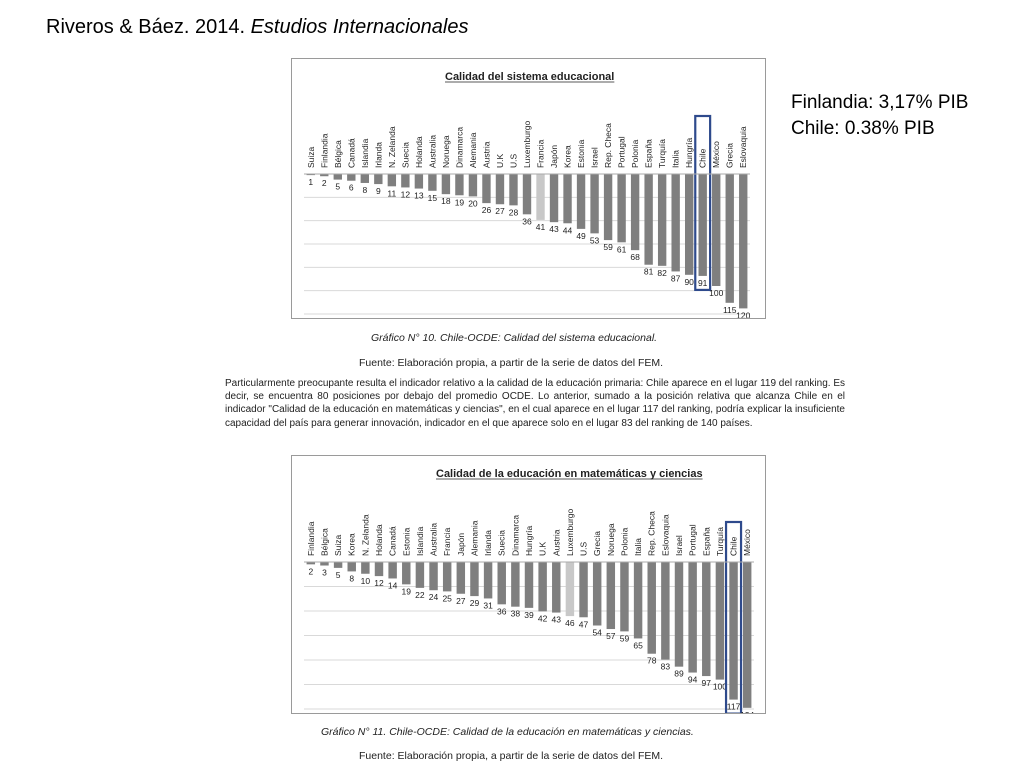 The image size is (1024, 768). Describe the element at coordinates (662, 273) in the screenshot. I see `value-label: 82` at that location.